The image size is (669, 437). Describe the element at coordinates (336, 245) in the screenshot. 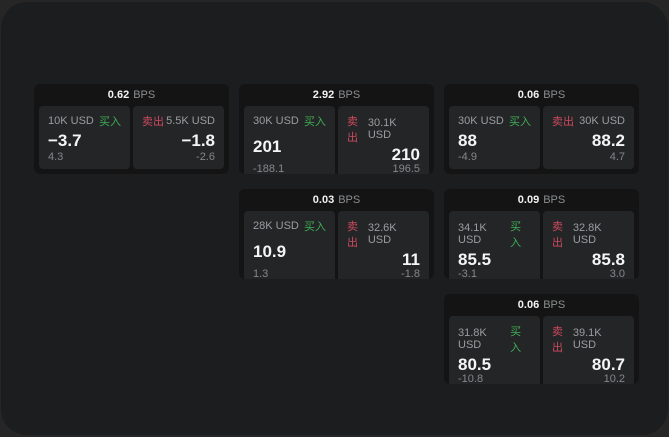

I see `card-body: 28K USD 买入 10.9 1.3 卖出 32.6K USD 11 -1.8` at that location.